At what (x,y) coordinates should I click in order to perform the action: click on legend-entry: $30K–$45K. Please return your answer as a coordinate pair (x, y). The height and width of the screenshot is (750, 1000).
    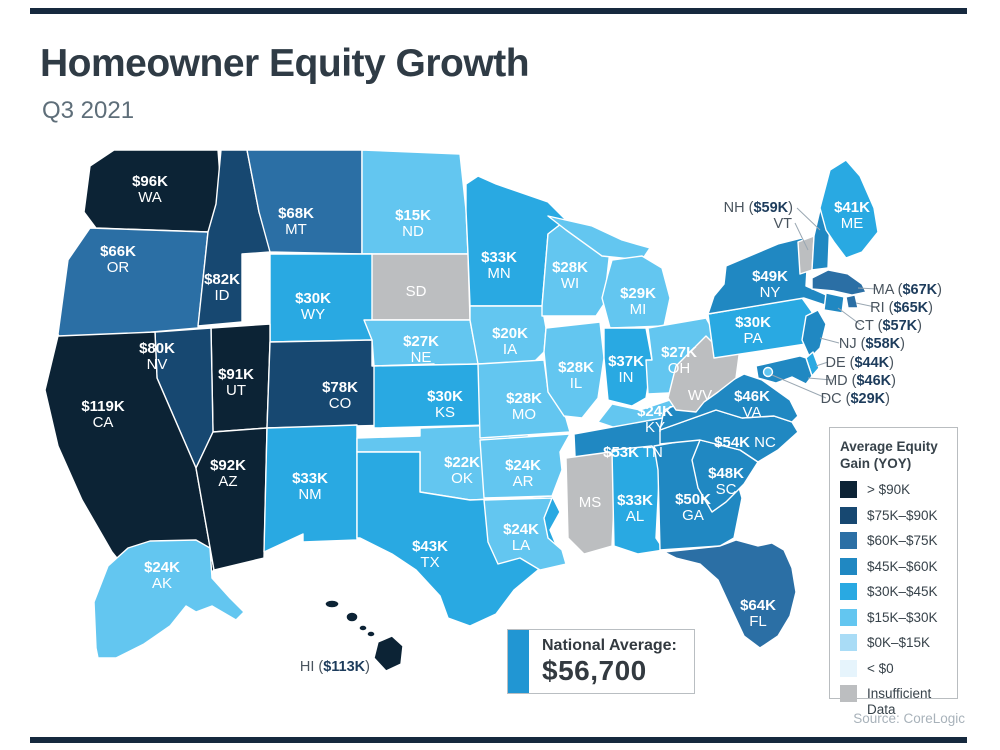
    Looking at the image, I should click on (898, 591).